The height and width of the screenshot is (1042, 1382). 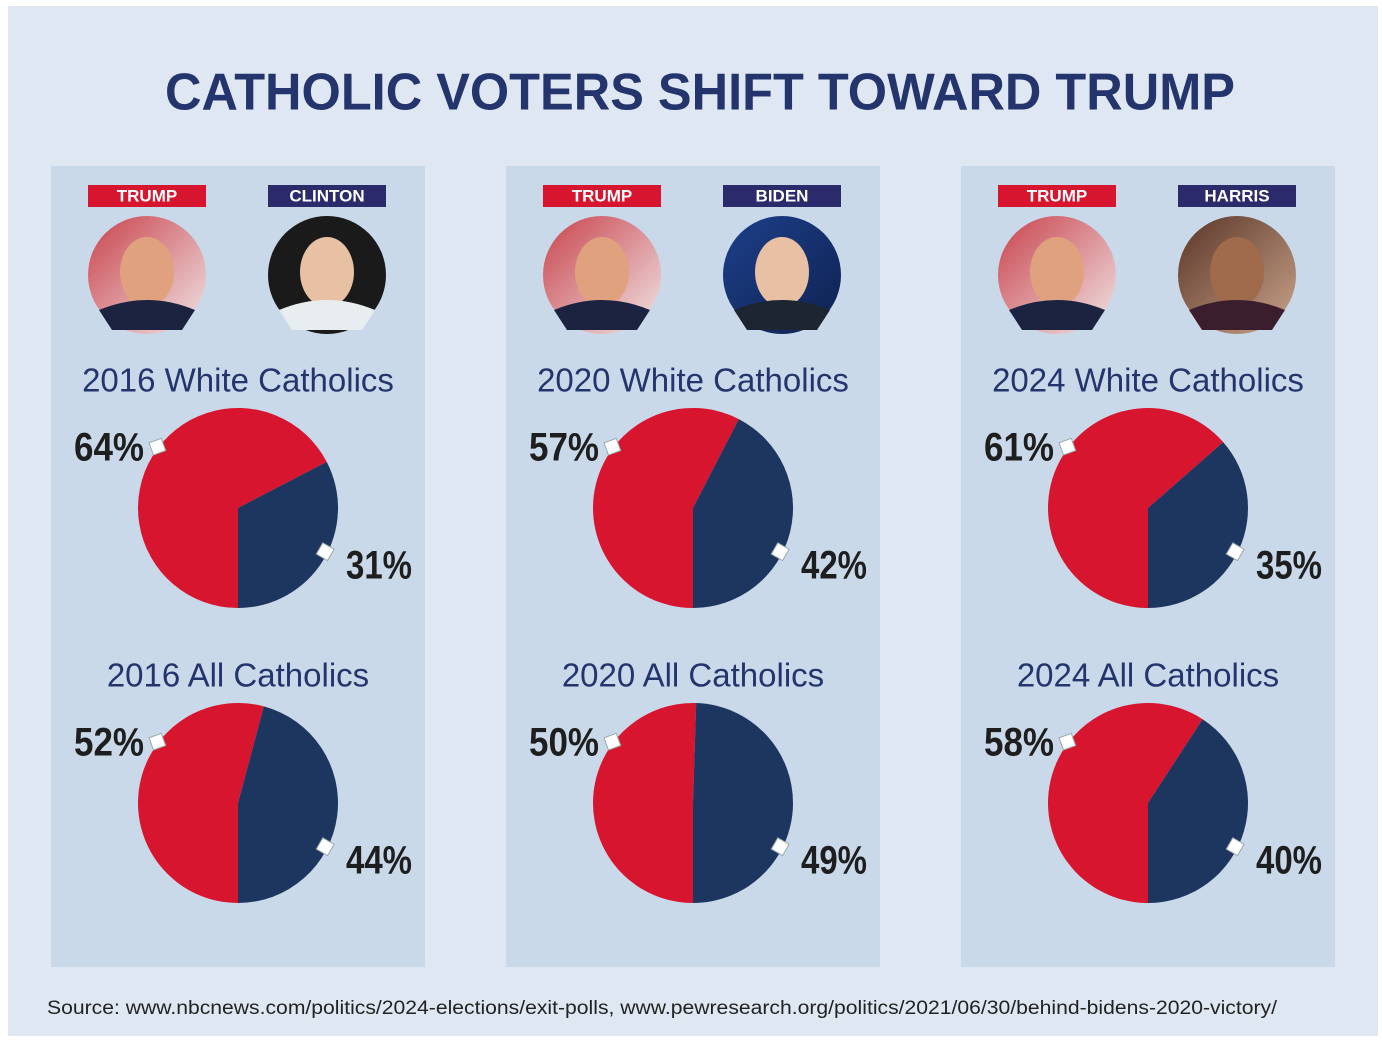 What do you see at coordinates (693, 675) in the screenshot?
I see `pie-title: 2020 All Catholics` at bounding box center [693, 675].